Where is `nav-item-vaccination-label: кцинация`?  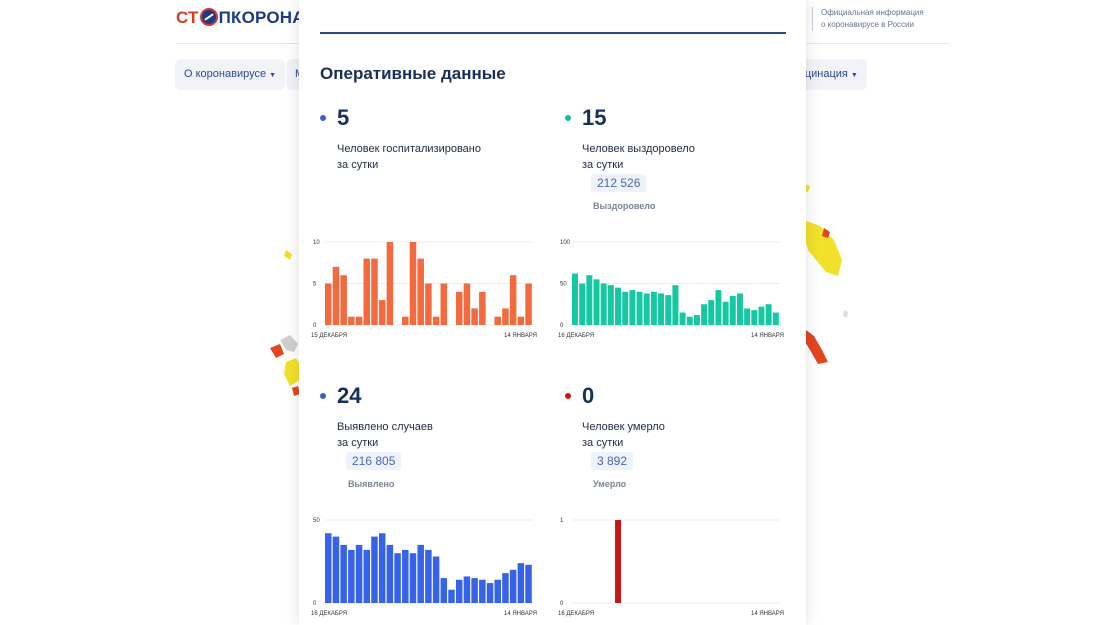 nav-item-vaccination-label: кцинация is located at coordinates (824, 74).